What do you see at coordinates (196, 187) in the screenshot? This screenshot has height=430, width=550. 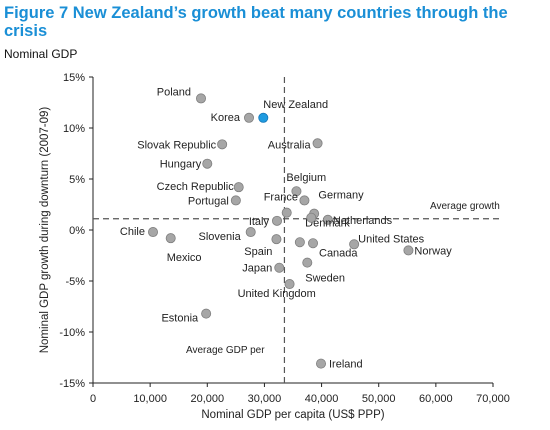 I see `data-point-label: Czech Republic` at bounding box center [196, 187].